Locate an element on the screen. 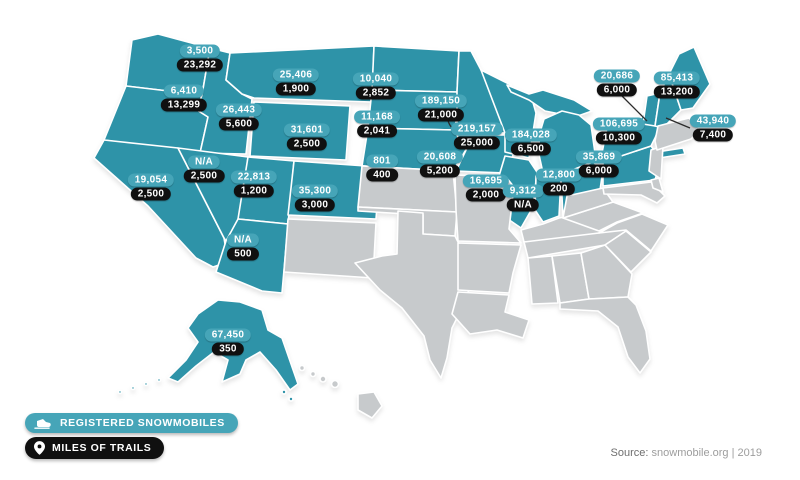 The height and width of the screenshot is (480, 800). miles-of-trails-pill: 2,852 is located at coordinates (376, 93).